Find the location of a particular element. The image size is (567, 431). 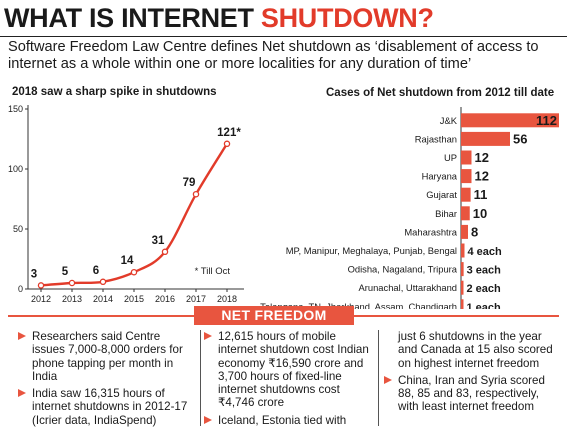

bullet-item: Iceland, Estonia tied with is located at coordinates (289, 420).